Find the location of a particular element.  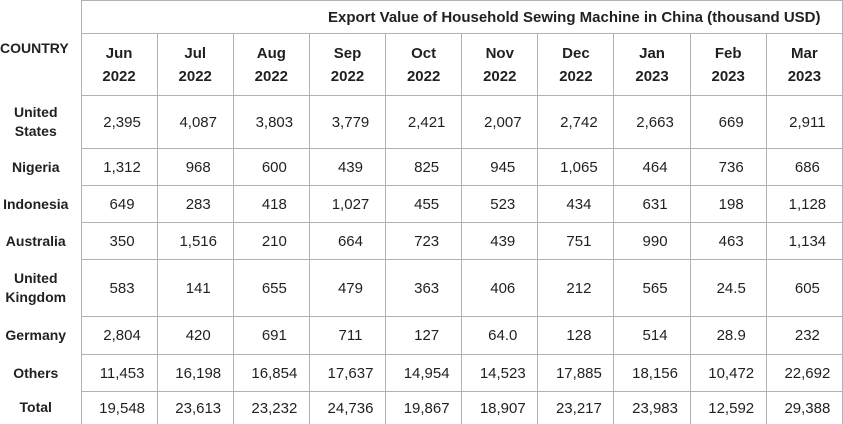

month-name: Jul is located at coordinates (195, 53).